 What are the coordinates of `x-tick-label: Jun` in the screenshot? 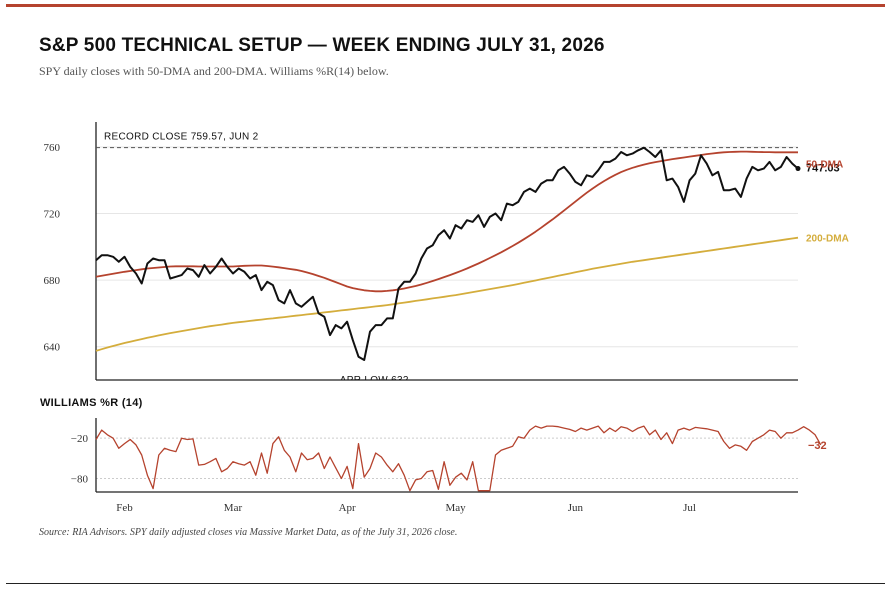 It's located at (576, 508).